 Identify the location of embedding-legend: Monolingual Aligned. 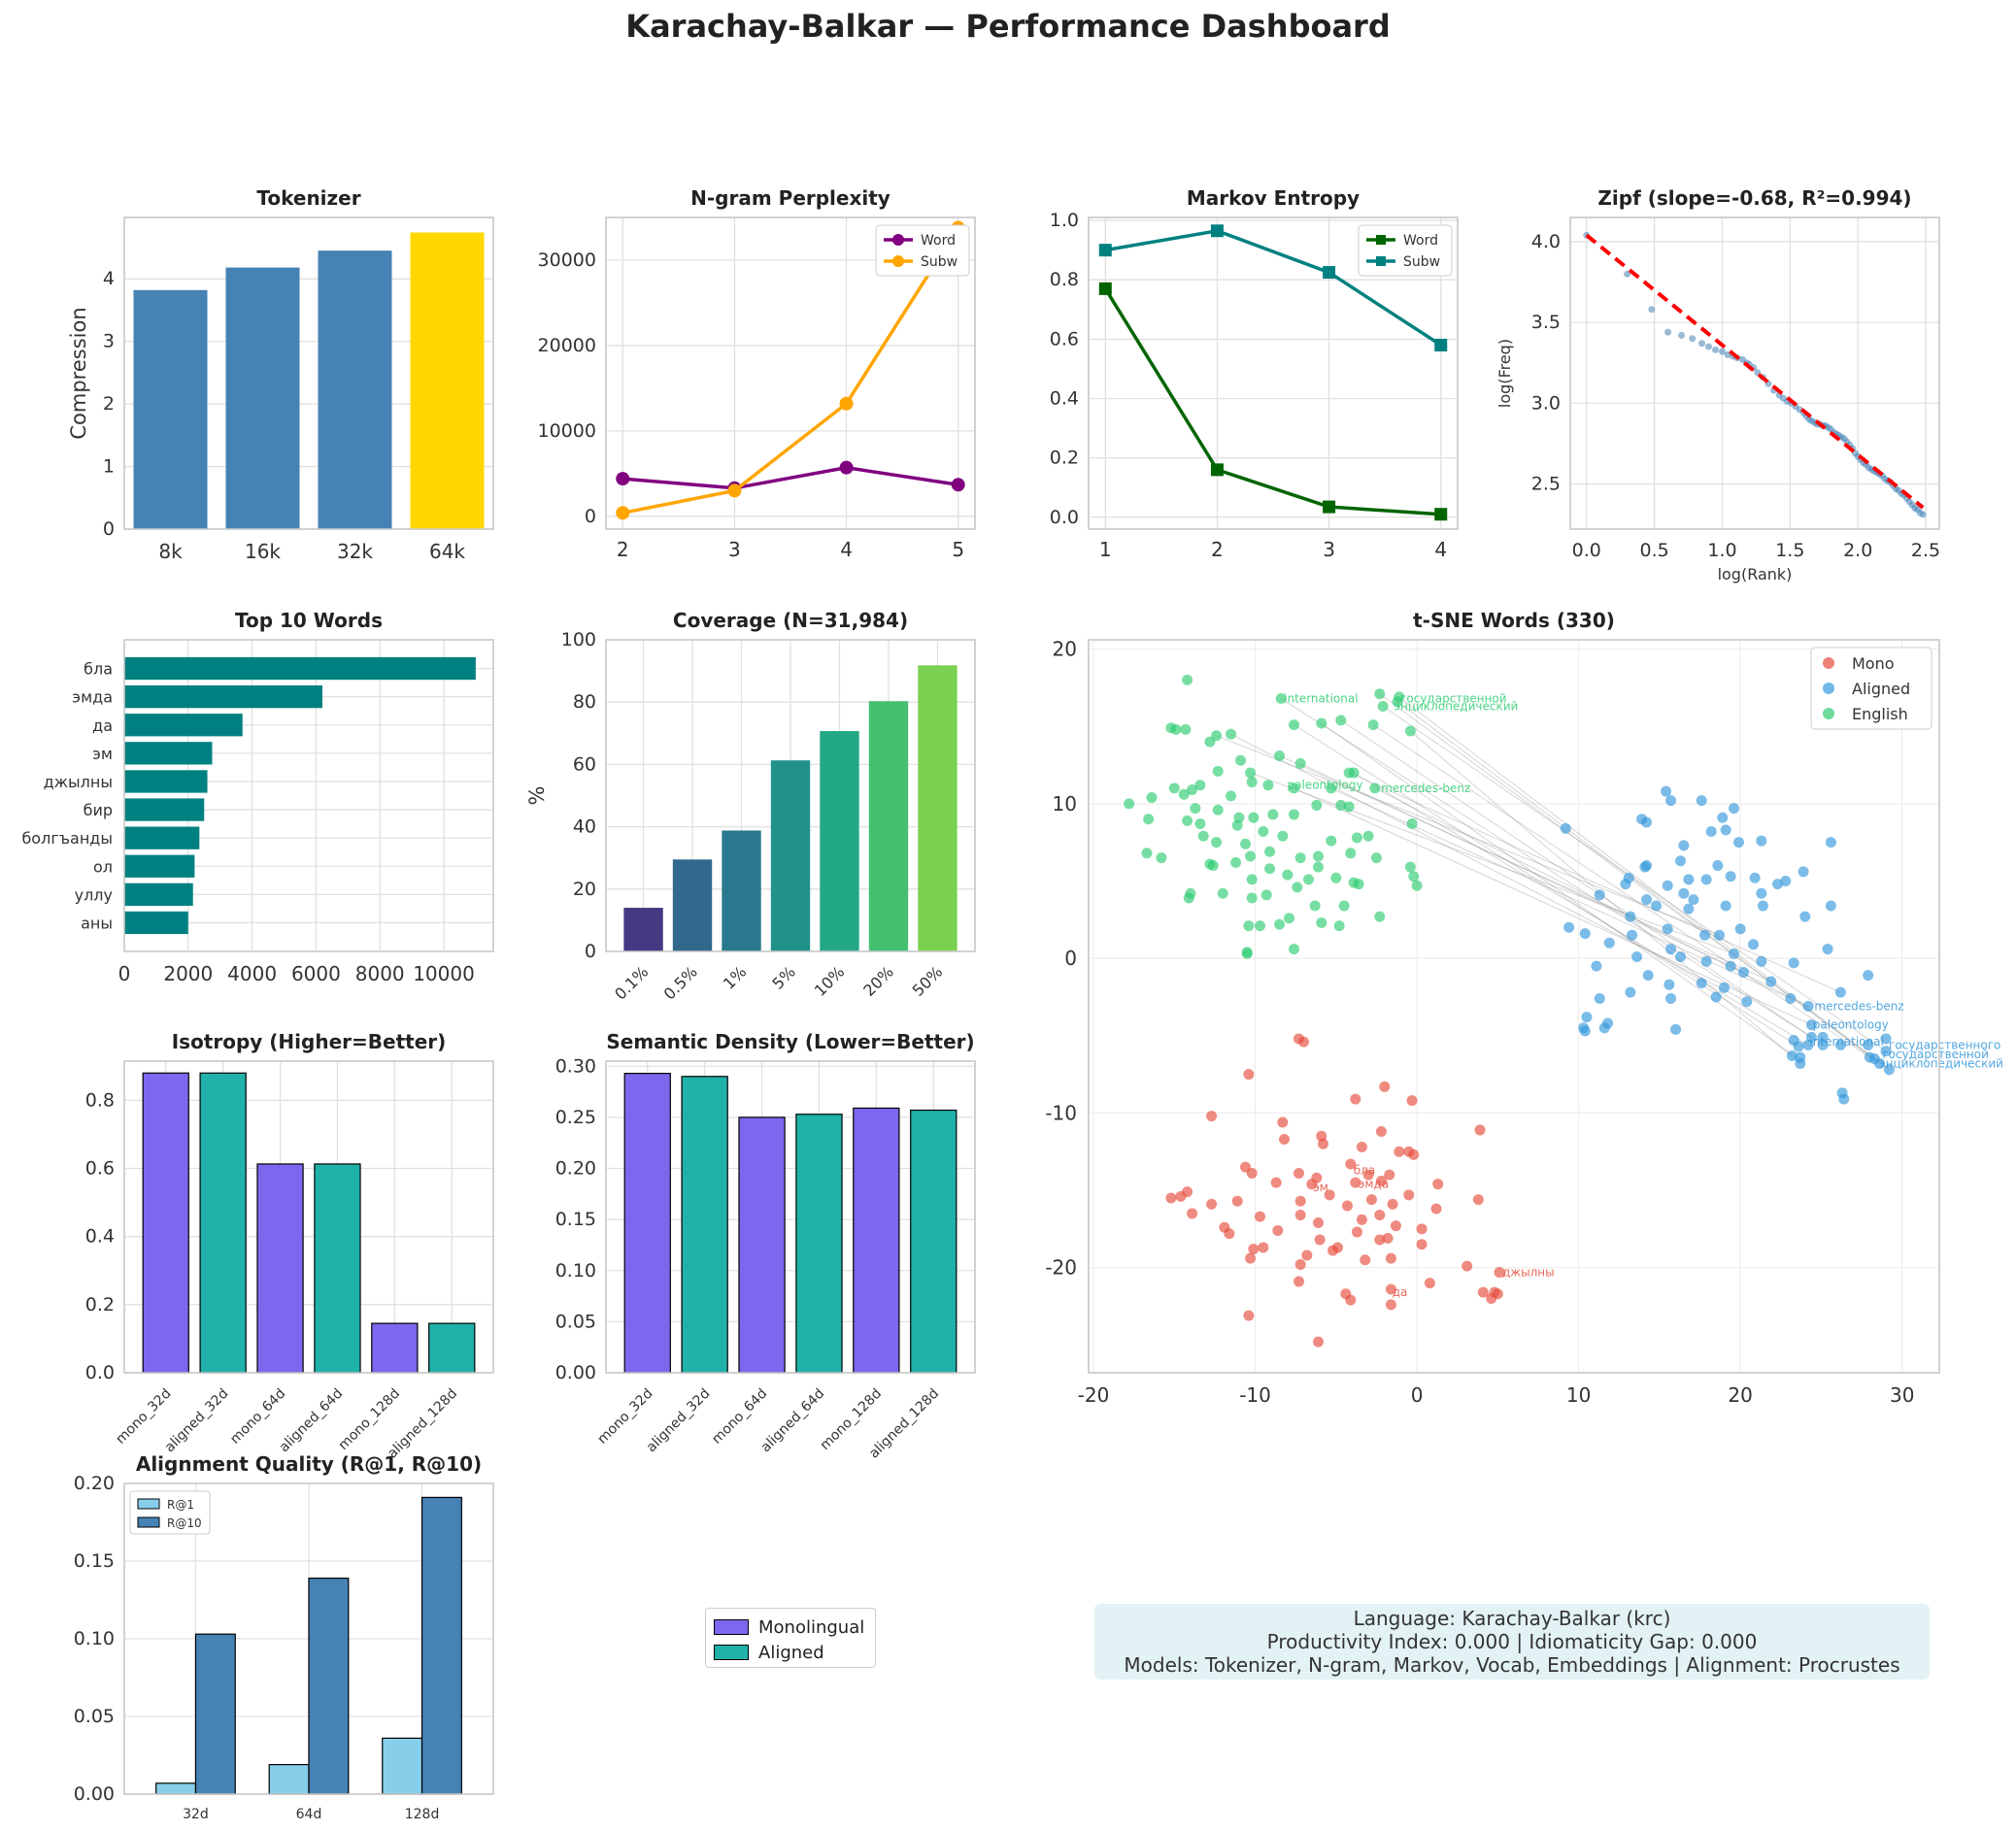
(790, 1638).